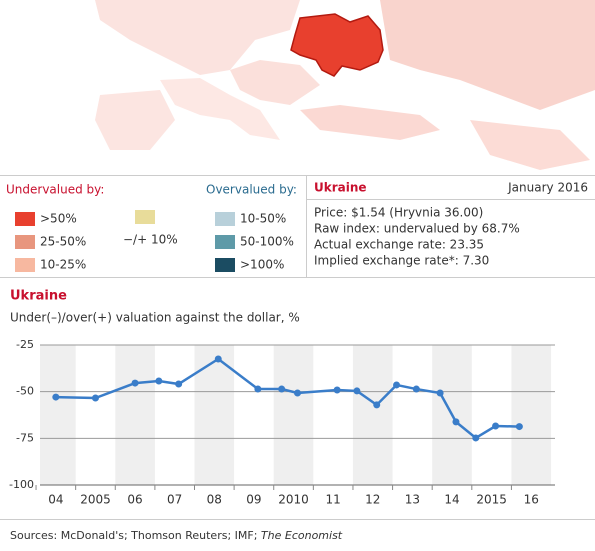 The width and height of the screenshot is (595, 551). What do you see at coordinates (263, 219) in the screenshot?
I see `legend-label: 10-50%` at bounding box center [263, 219].